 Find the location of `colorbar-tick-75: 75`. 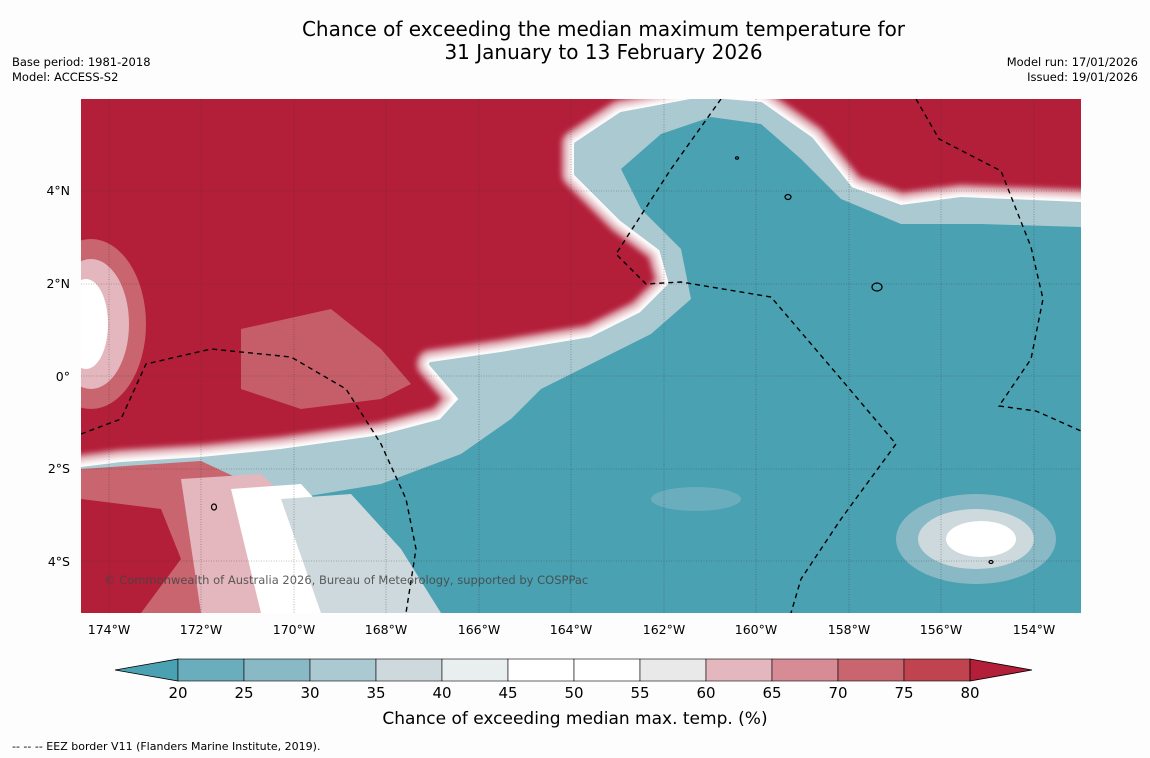

colorbar-tick-75: 75 is located at coordinates (904, 693).